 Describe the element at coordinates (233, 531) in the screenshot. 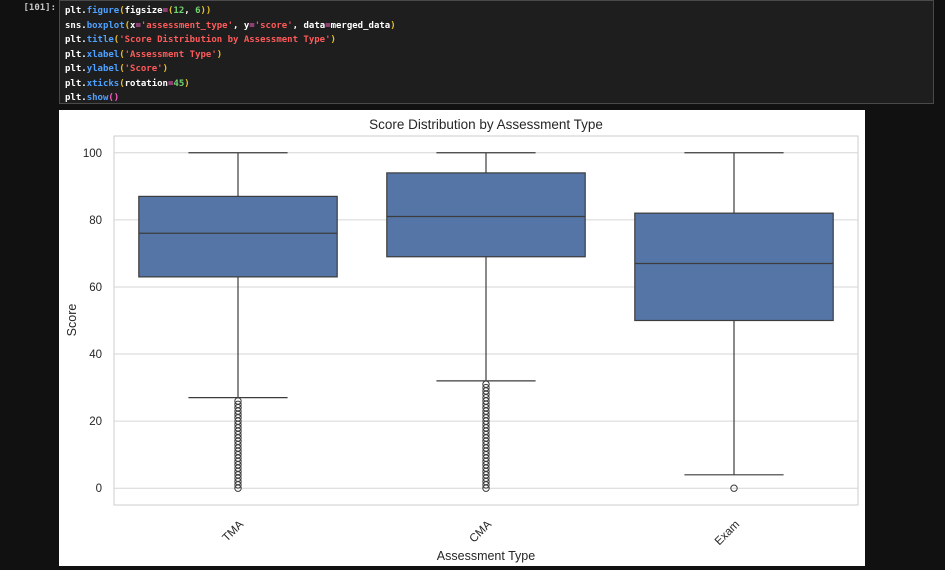

I see `x-tick-label: TMA` at that location.